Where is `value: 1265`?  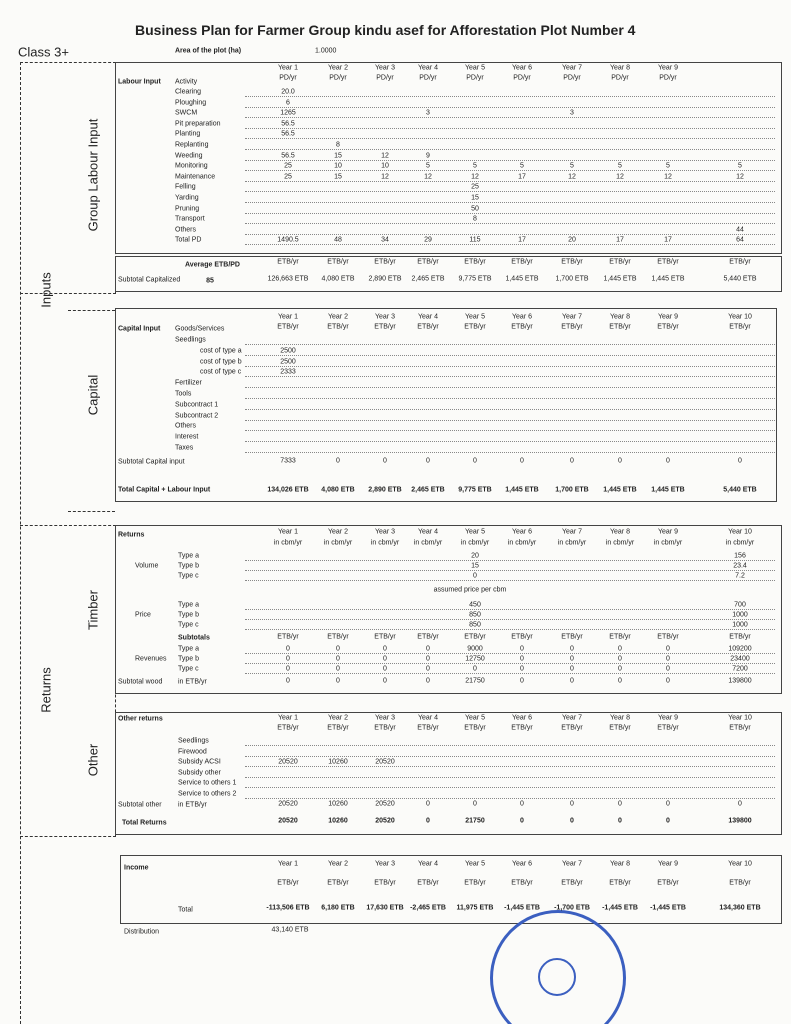
value: 1265 is located at coordinates (288, 113).